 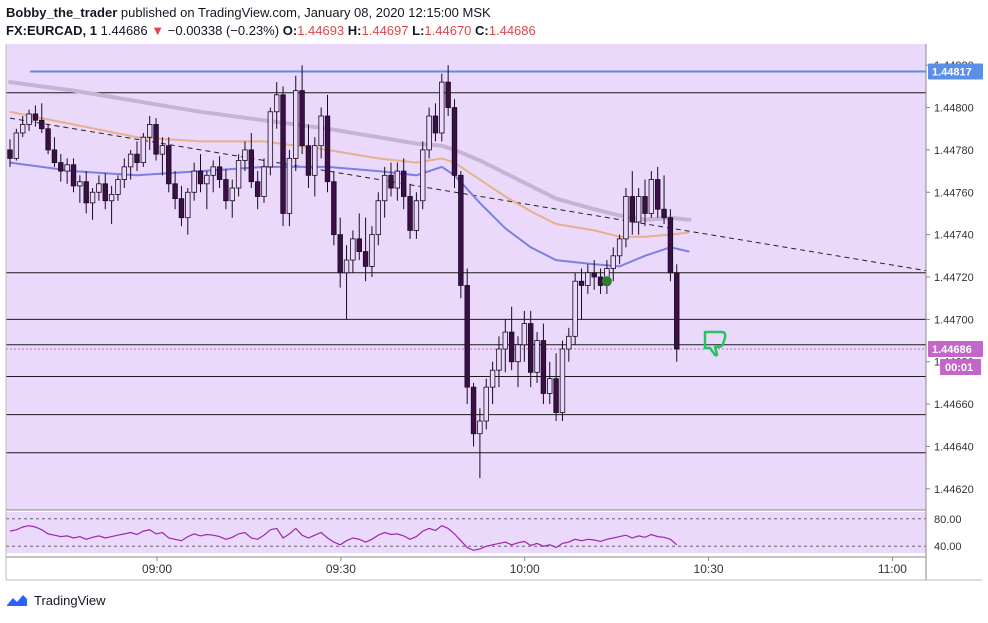 I want to click on signal-dot, so click(x=606, y=281).